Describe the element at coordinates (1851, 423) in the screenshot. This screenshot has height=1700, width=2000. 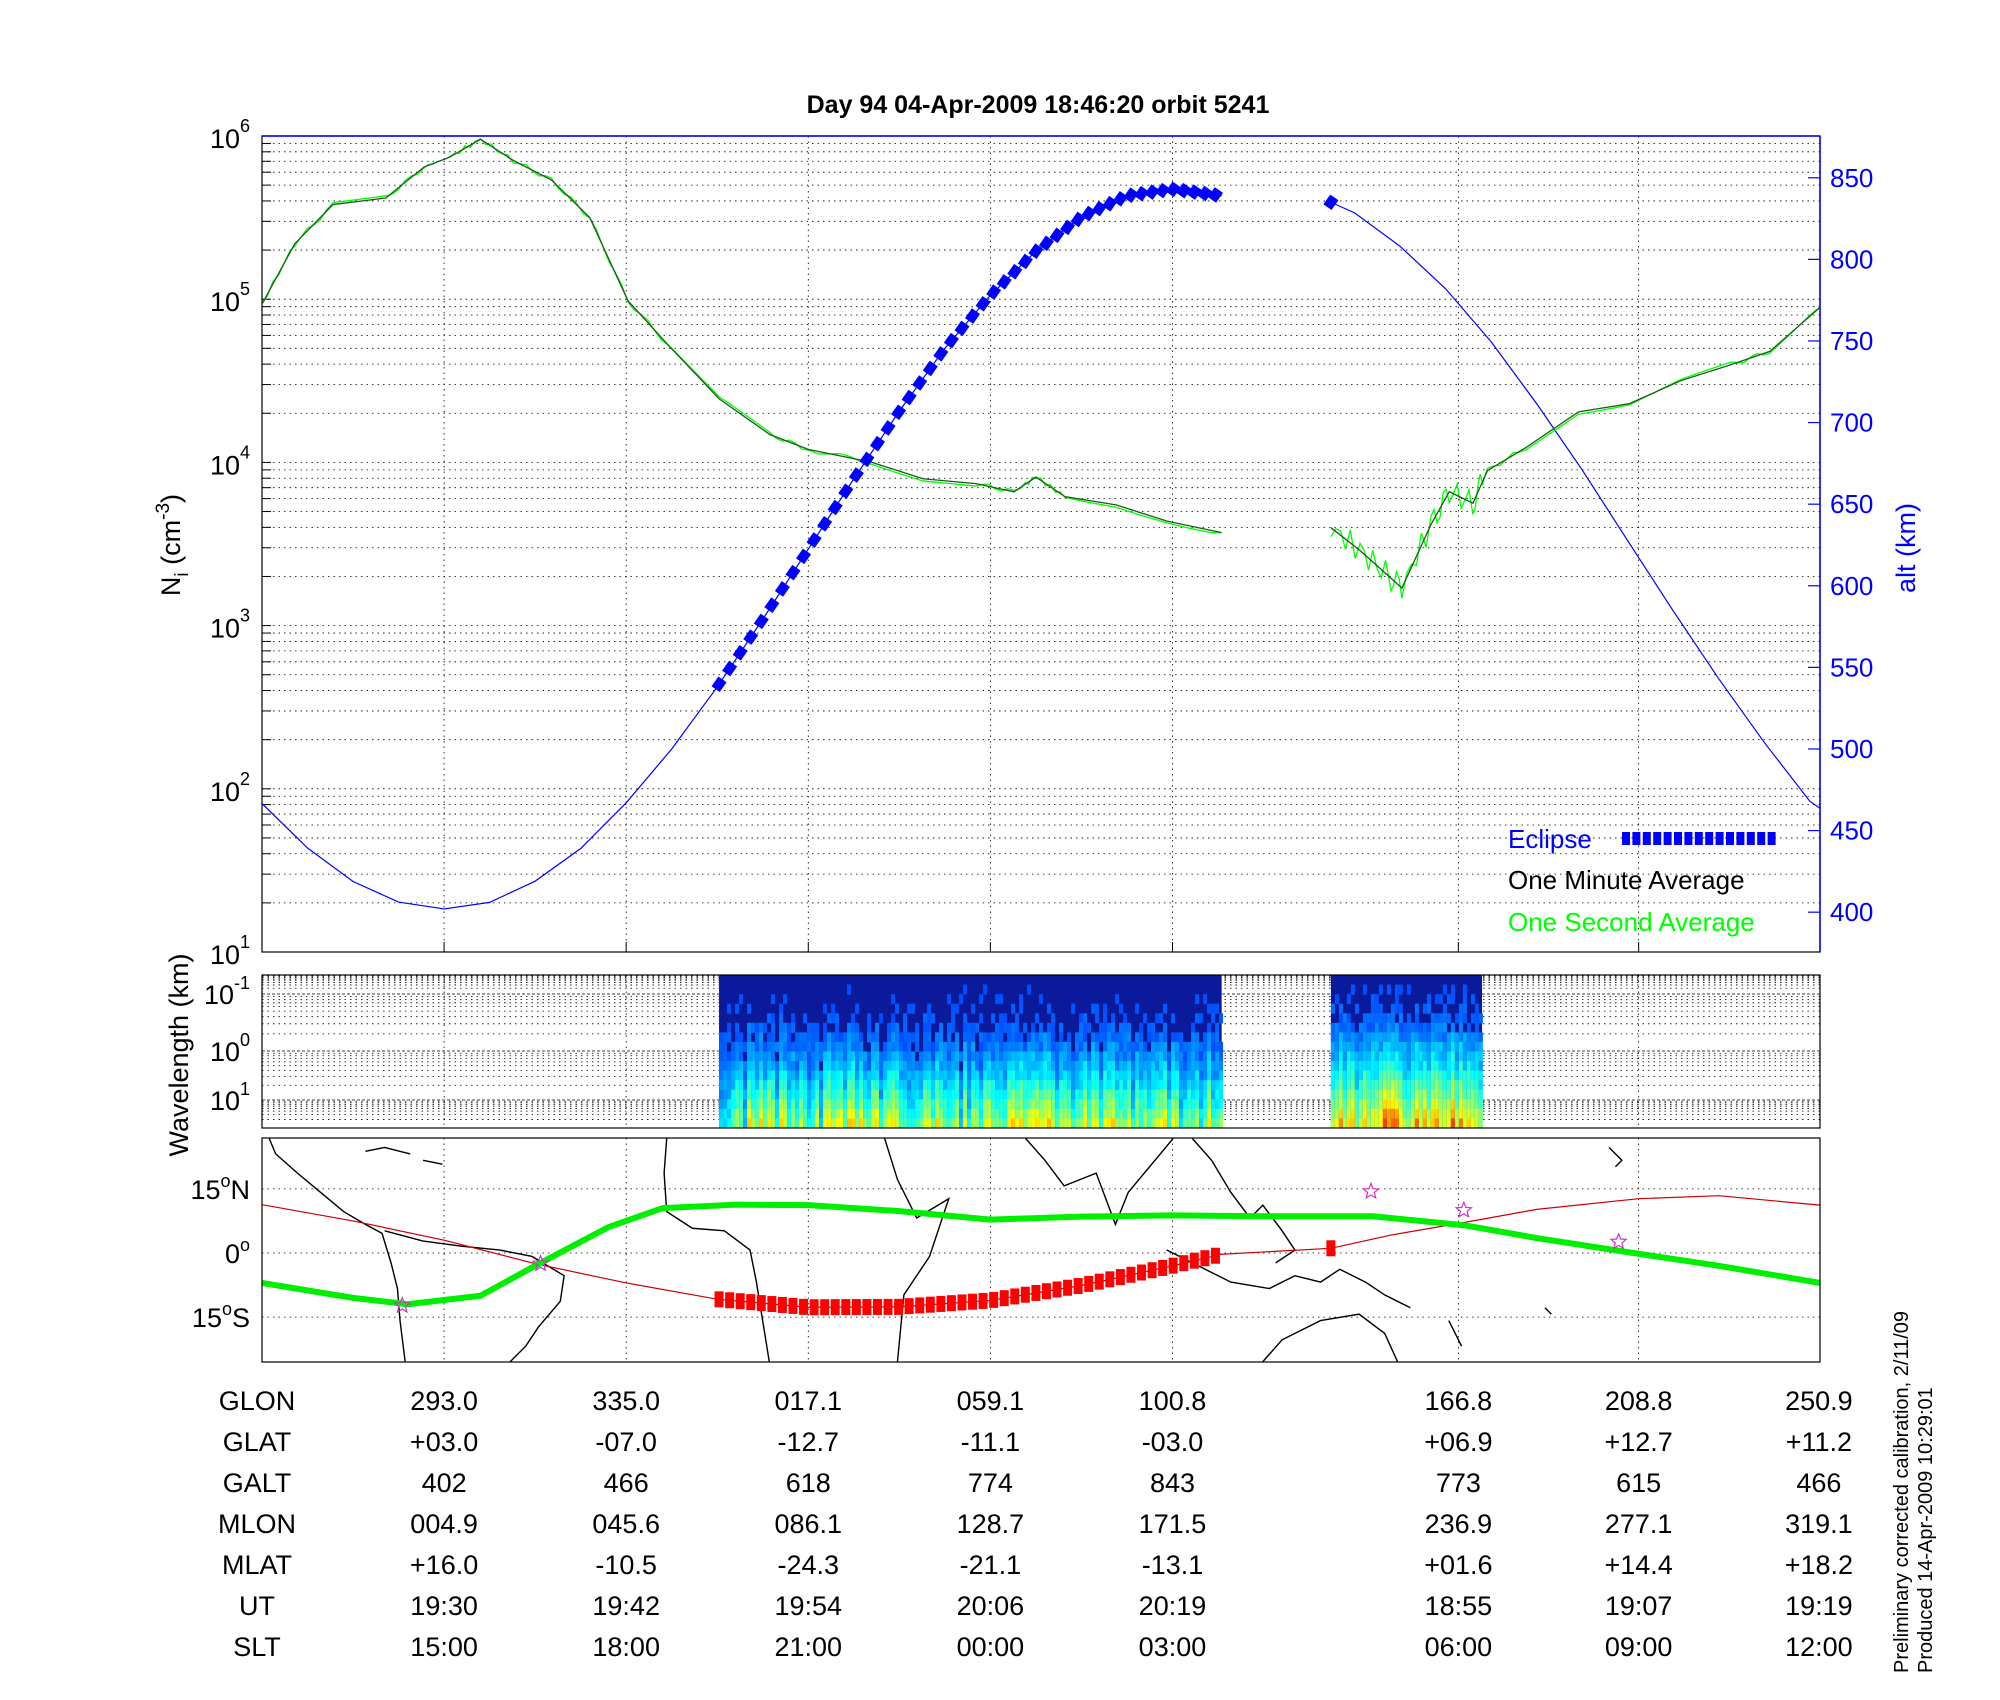
I see `altitude-tick-label: 700` at that location.